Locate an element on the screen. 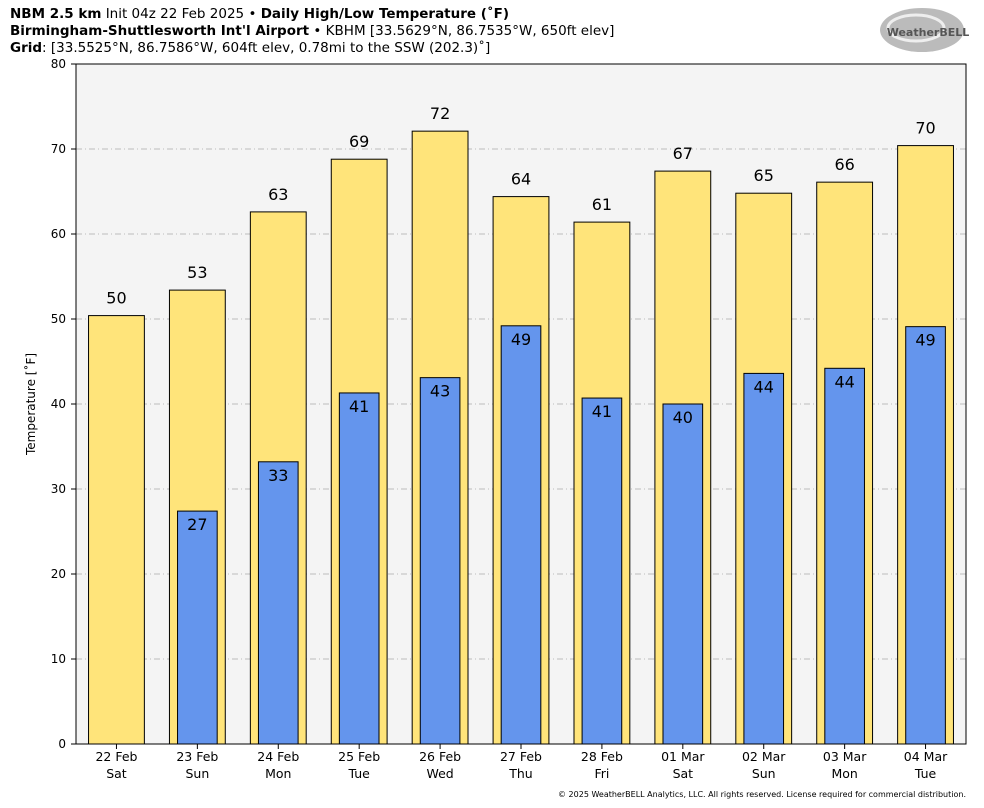 This screenshot has height=808, width=984. low-label: 27 is located at coordinates (197, 524).